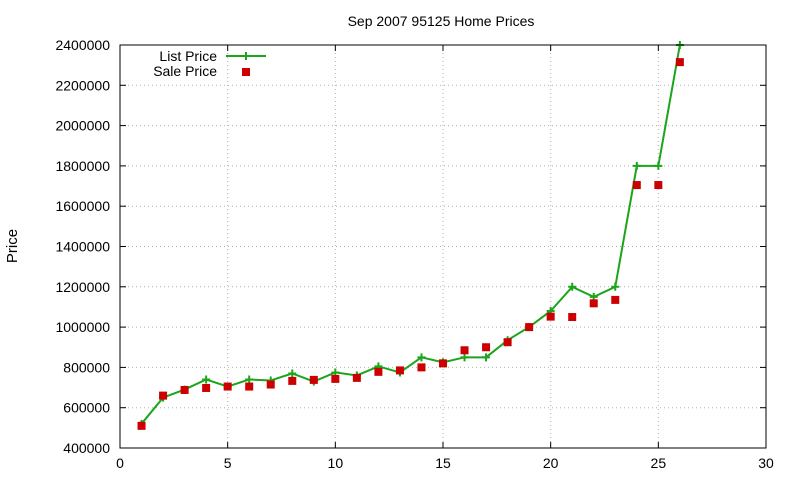 The image size is (800, 480). Describe the element at coordinates (336, 463) in the screenshot. I see `x-tick-label: 10` at that location.